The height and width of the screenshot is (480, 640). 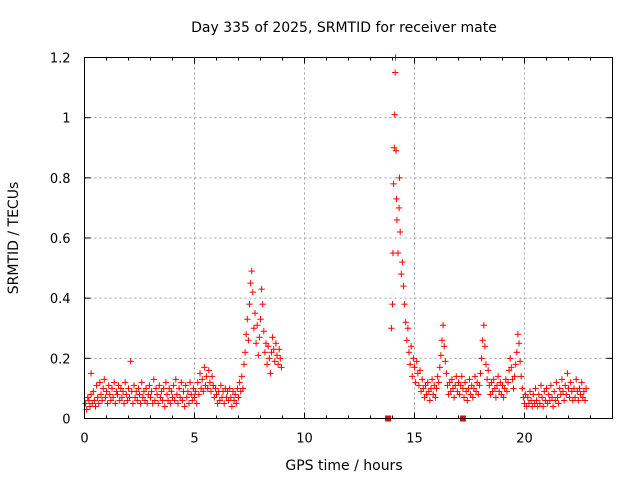 What do you see at coordinates (304, 439) in the screenshot?
I see `x-tick-label: 10` at bounding box center [304, 439].